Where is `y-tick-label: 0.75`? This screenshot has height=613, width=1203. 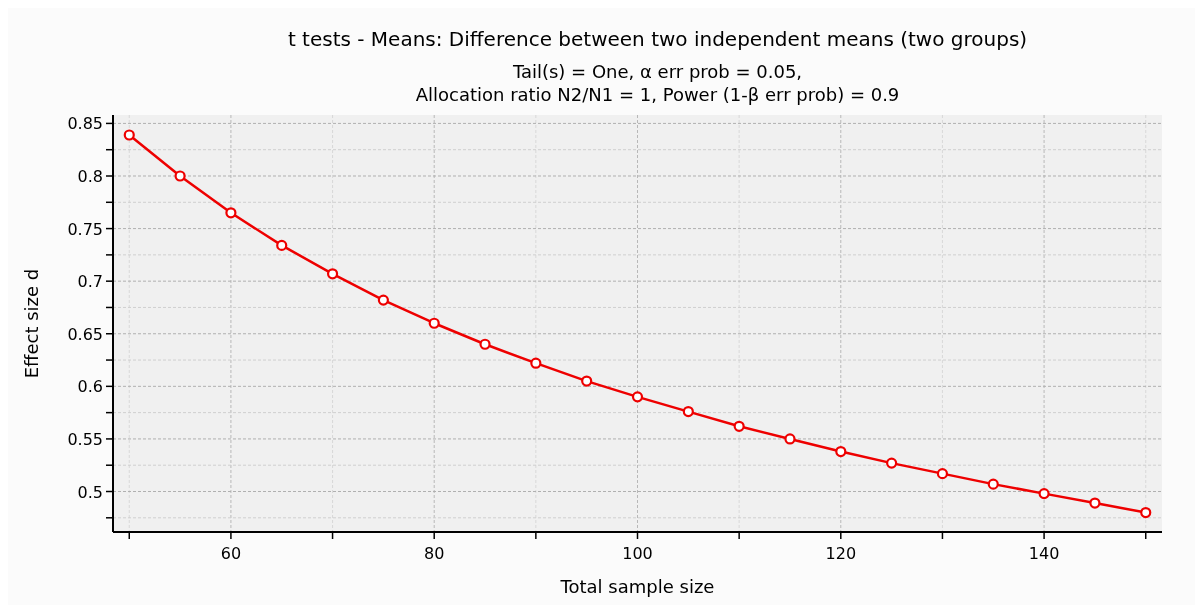 y-tick-label: 0.75 is located at coordinates (85, 229).